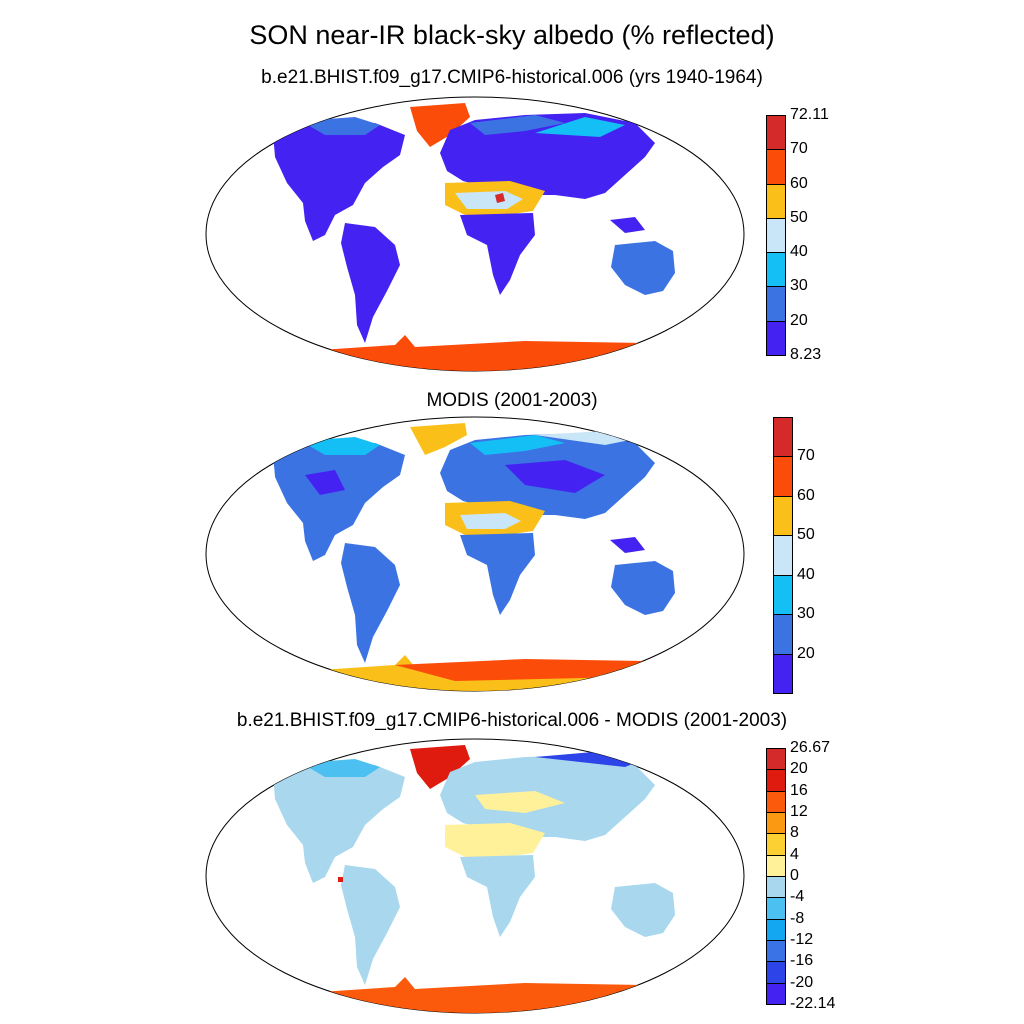  Describe the element at coordinates (802, 982) in the screenshot. I see `colorbar-label: -20` at that location.